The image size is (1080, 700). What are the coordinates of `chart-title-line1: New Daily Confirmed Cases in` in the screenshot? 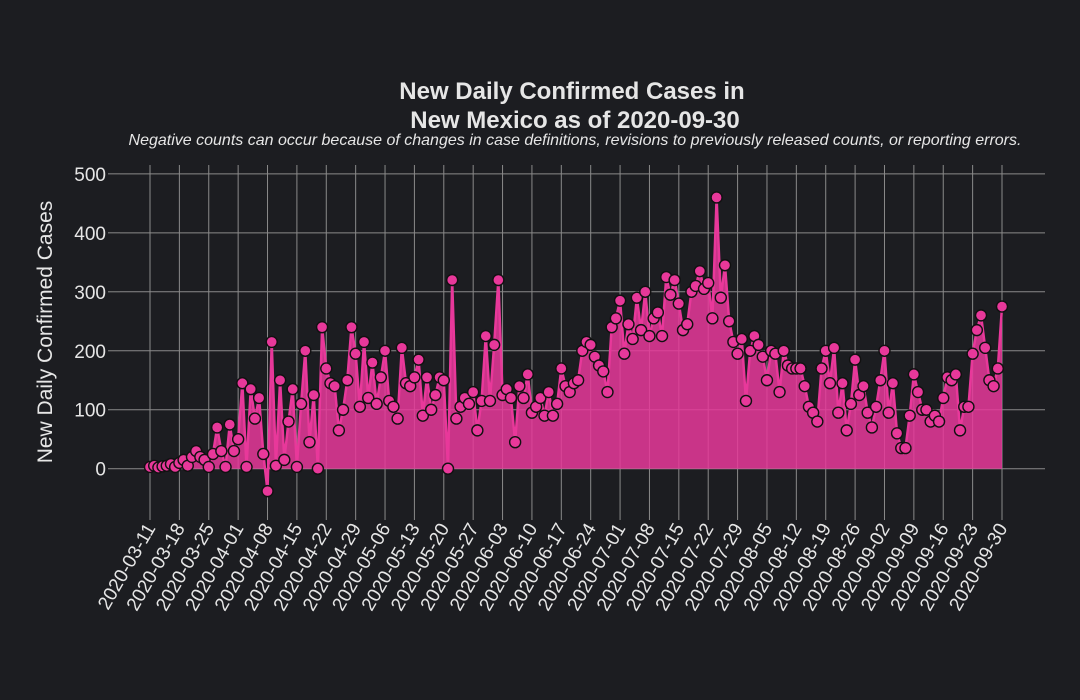 It's located at (571, 91).